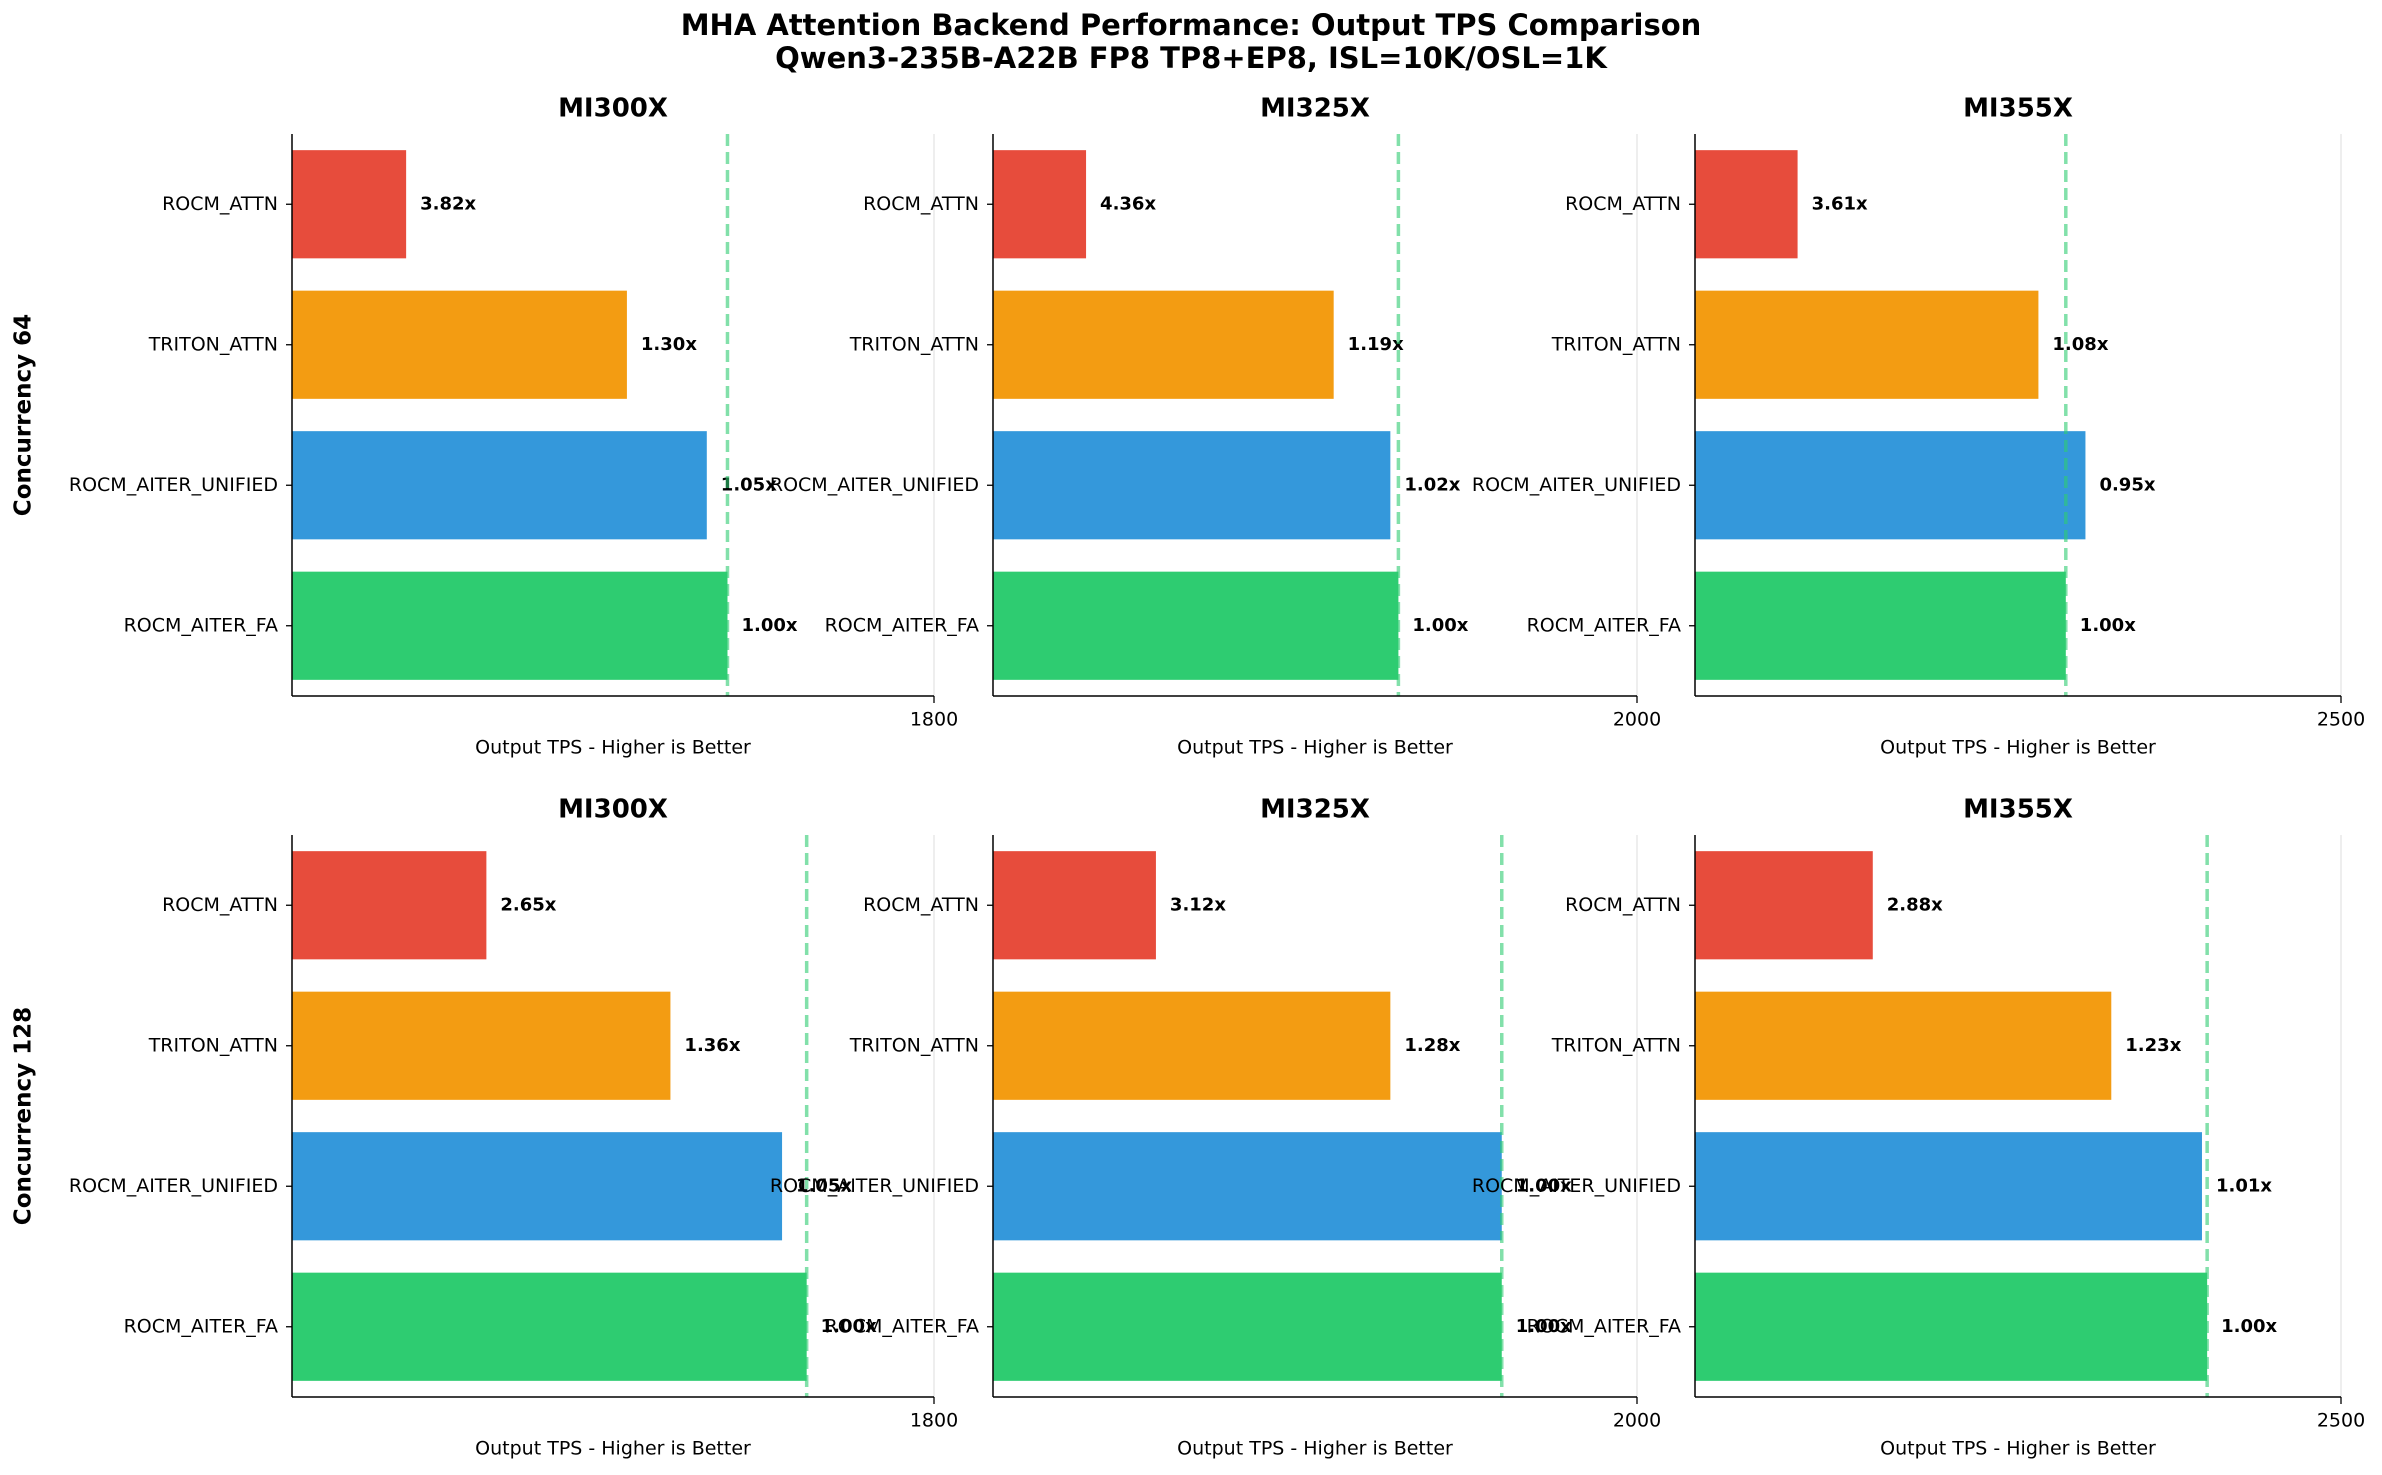 The image size is (2382, 1475). What do you see at coordinates (24, 1116) in the screenshot?
I see `y-axis-label: Concurrency 128` at bounding box center [24, 1116].